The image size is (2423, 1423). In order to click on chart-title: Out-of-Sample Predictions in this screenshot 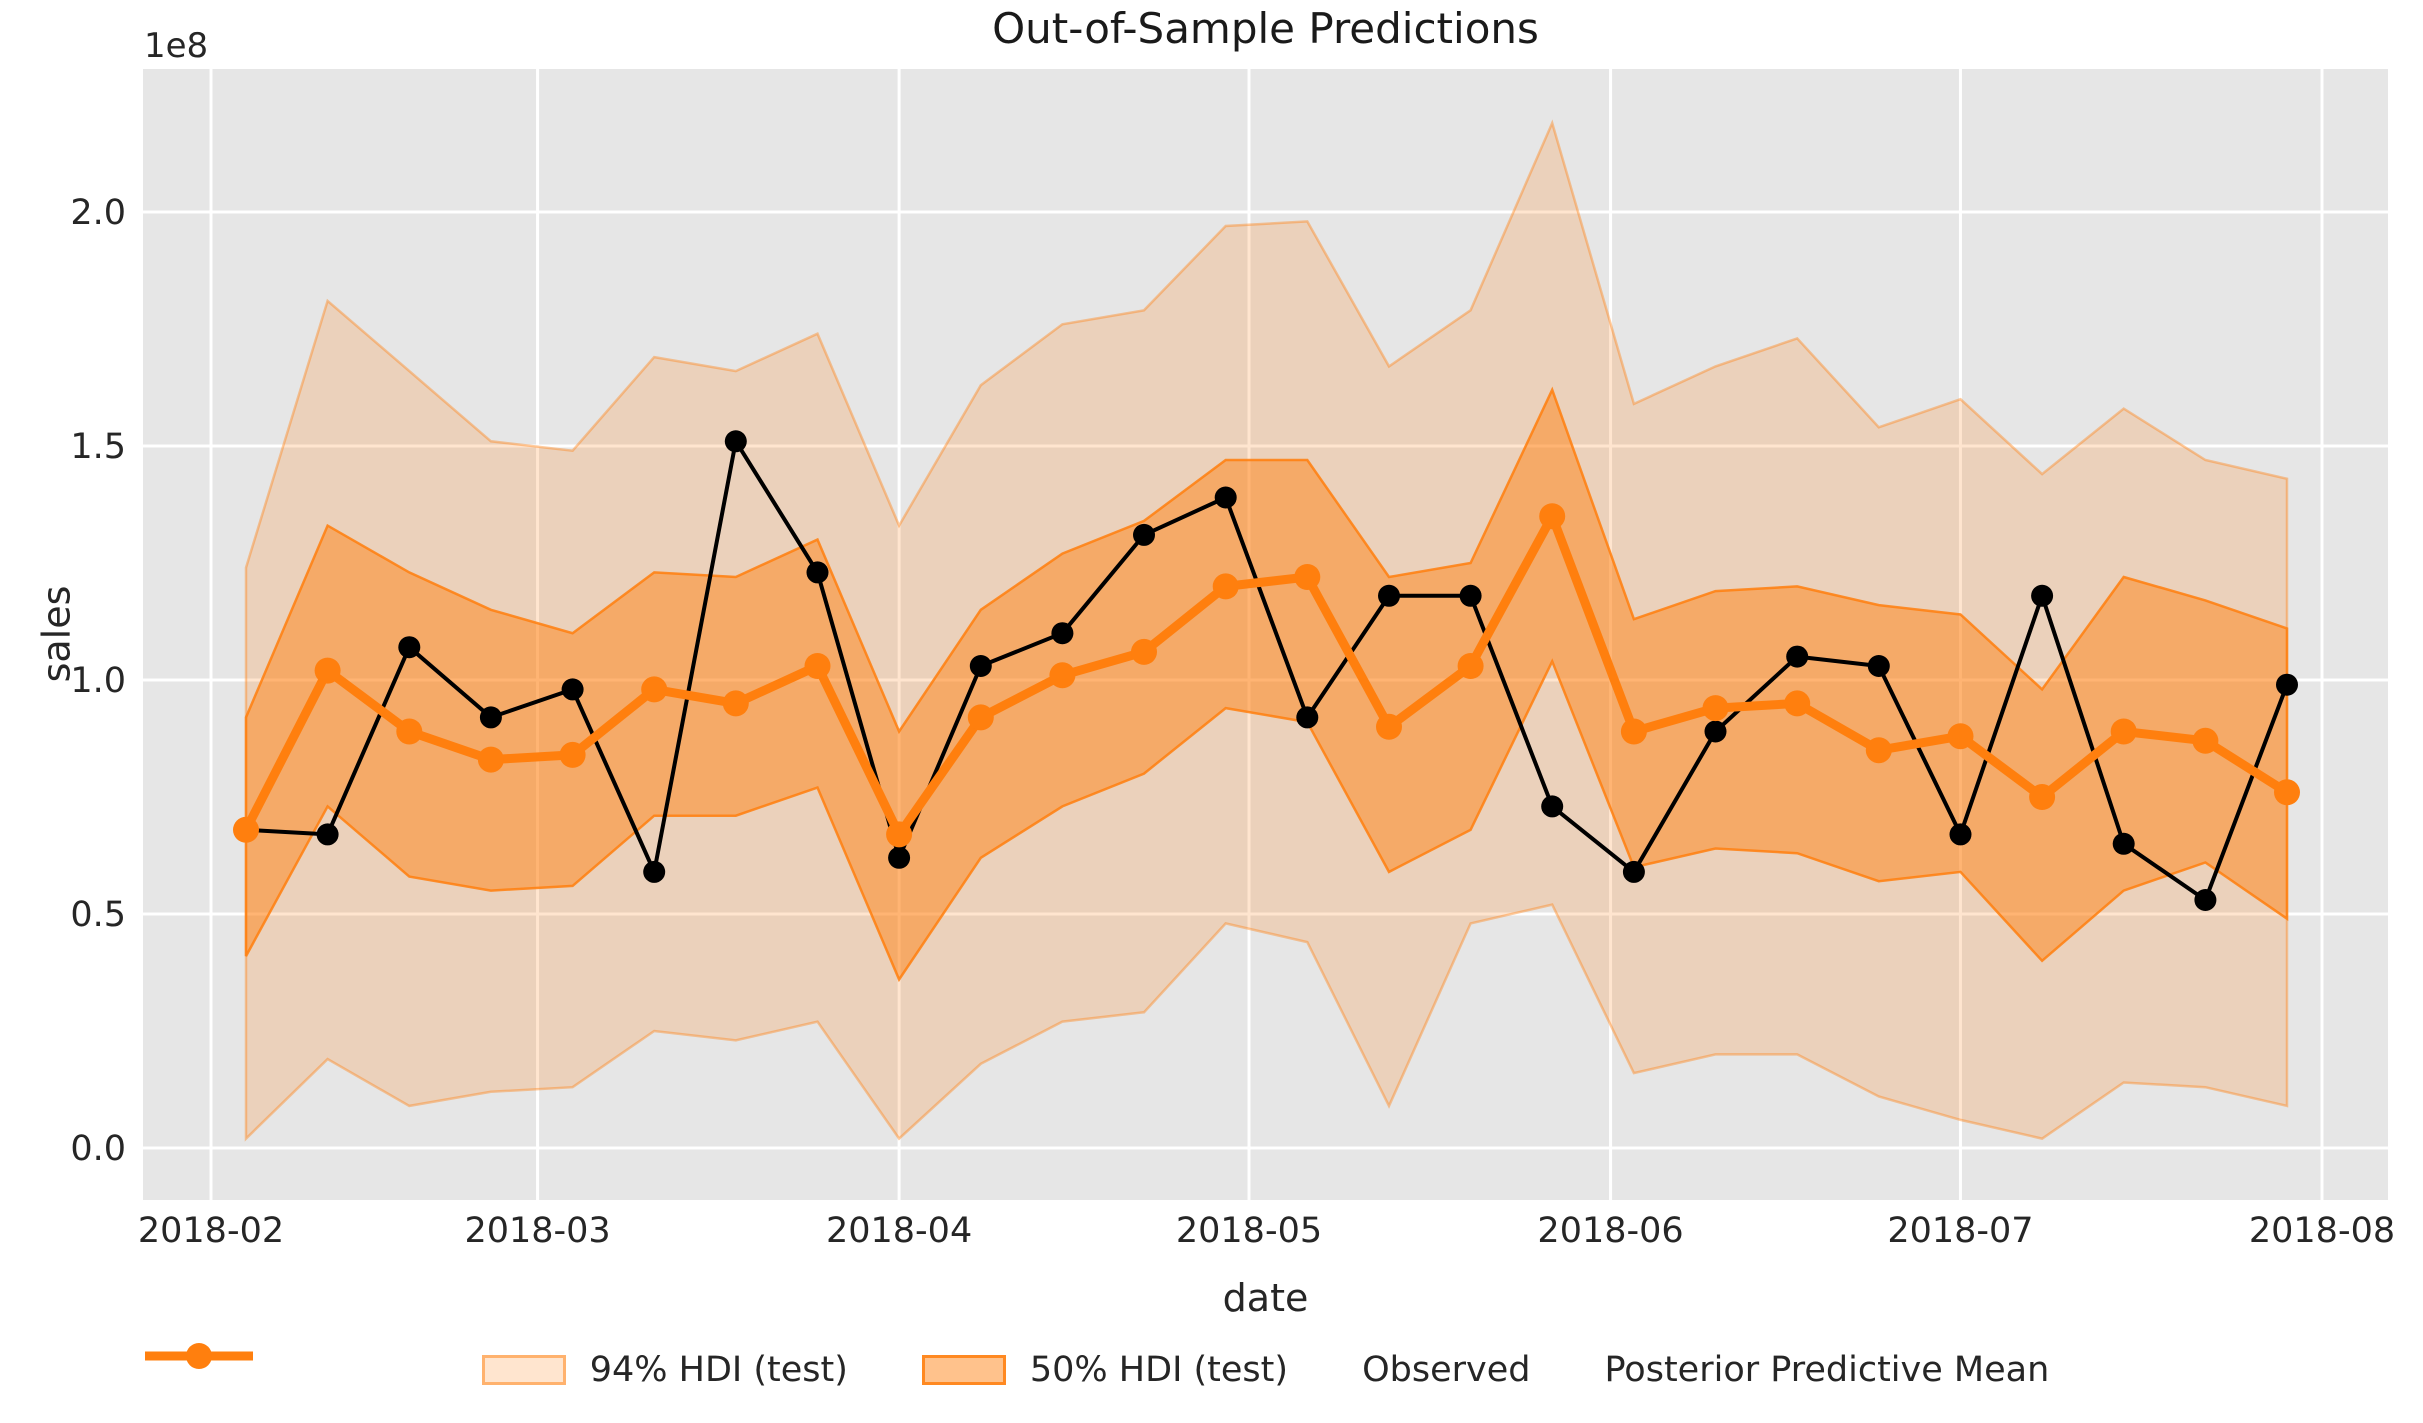, I will do `click(1265, 28)`.